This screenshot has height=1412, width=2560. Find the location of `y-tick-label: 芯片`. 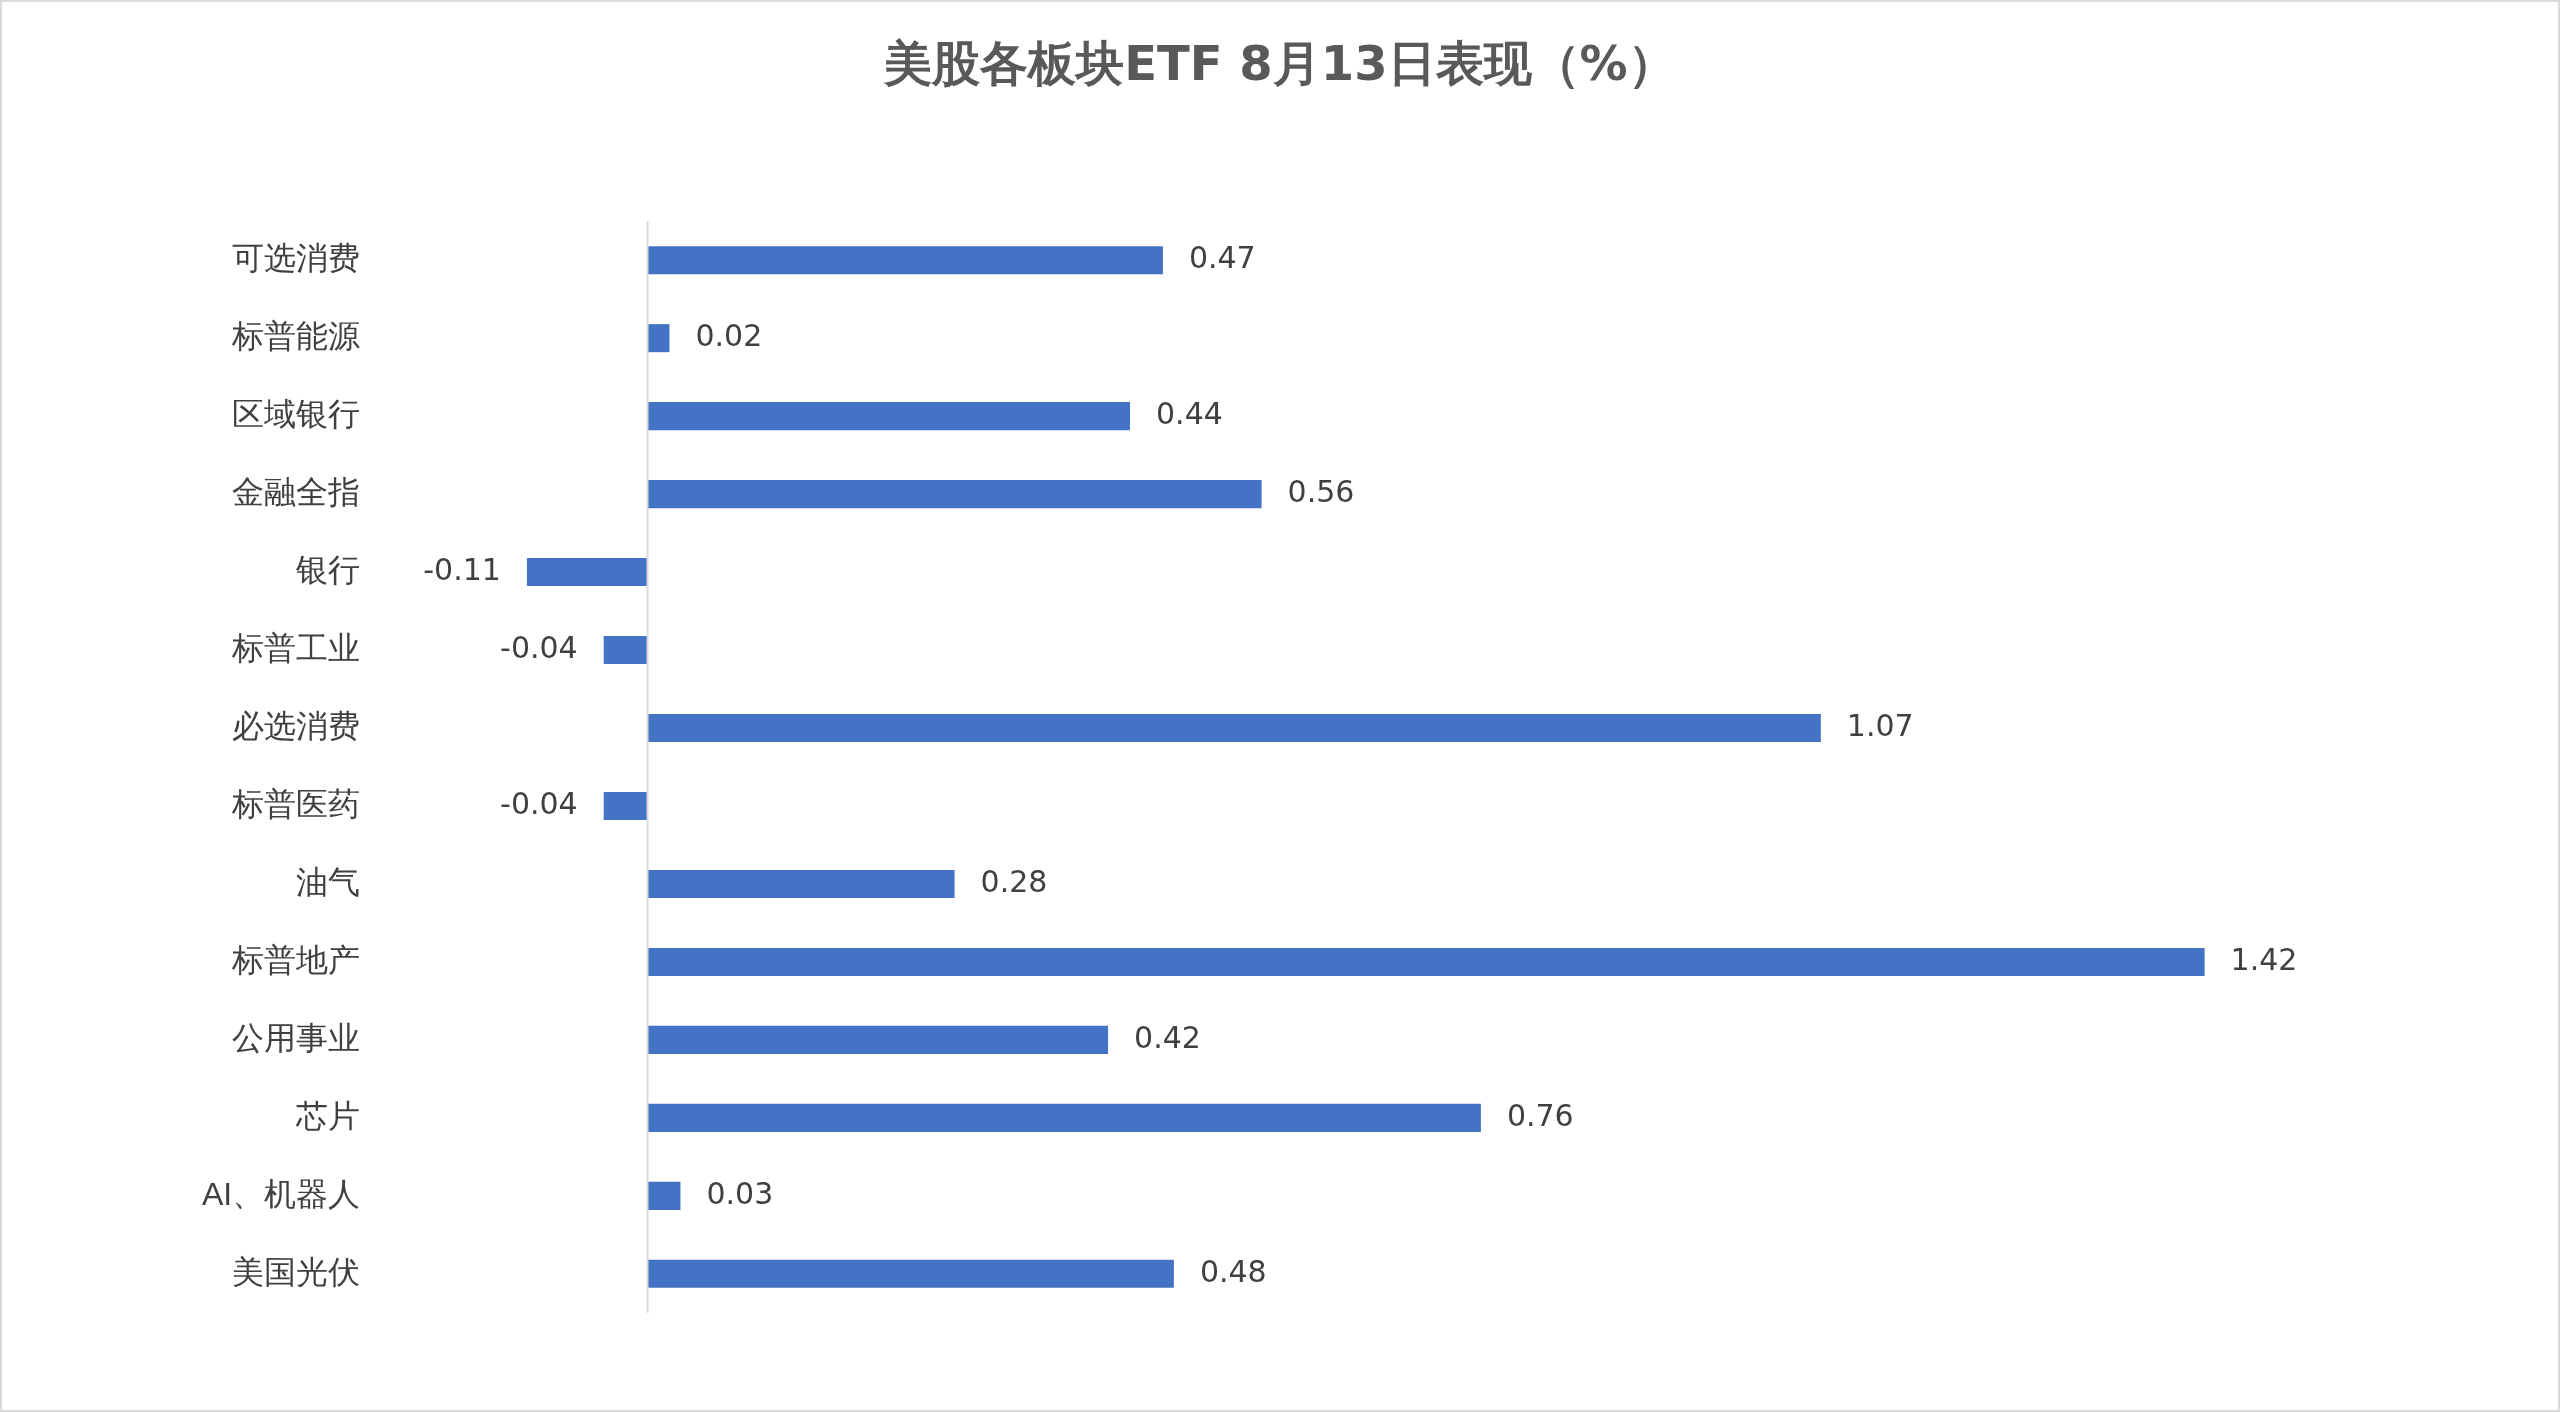

y-tick-label: 芯片 is located at coordinates (328, 1115).